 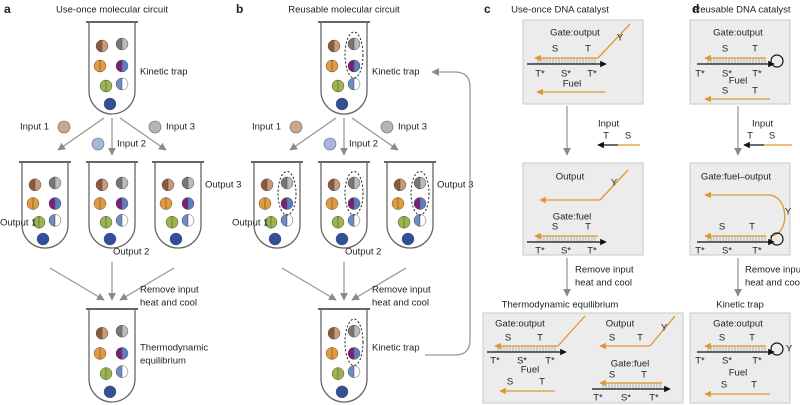 What do you see at coordinates (583, 358) in the screenshot?
I see `box` at bounding box center [583, 358].